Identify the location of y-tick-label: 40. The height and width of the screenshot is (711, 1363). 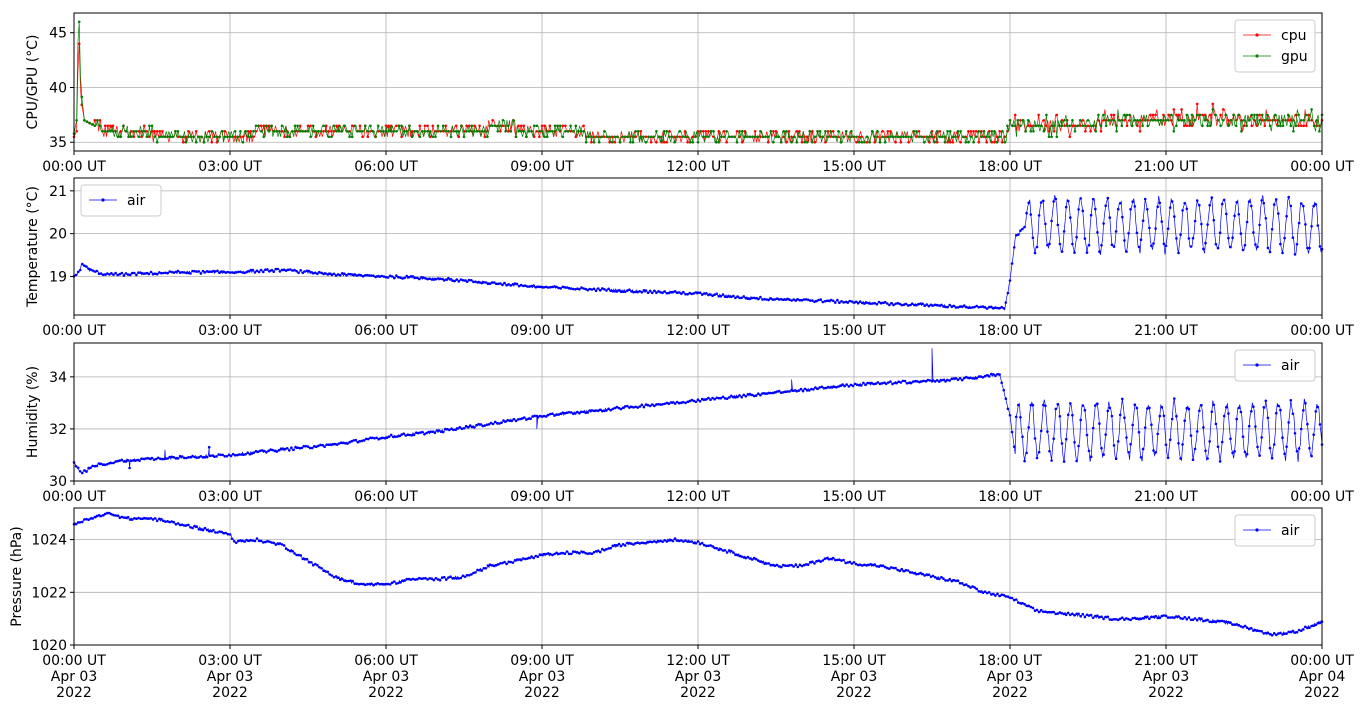
(58, 88).